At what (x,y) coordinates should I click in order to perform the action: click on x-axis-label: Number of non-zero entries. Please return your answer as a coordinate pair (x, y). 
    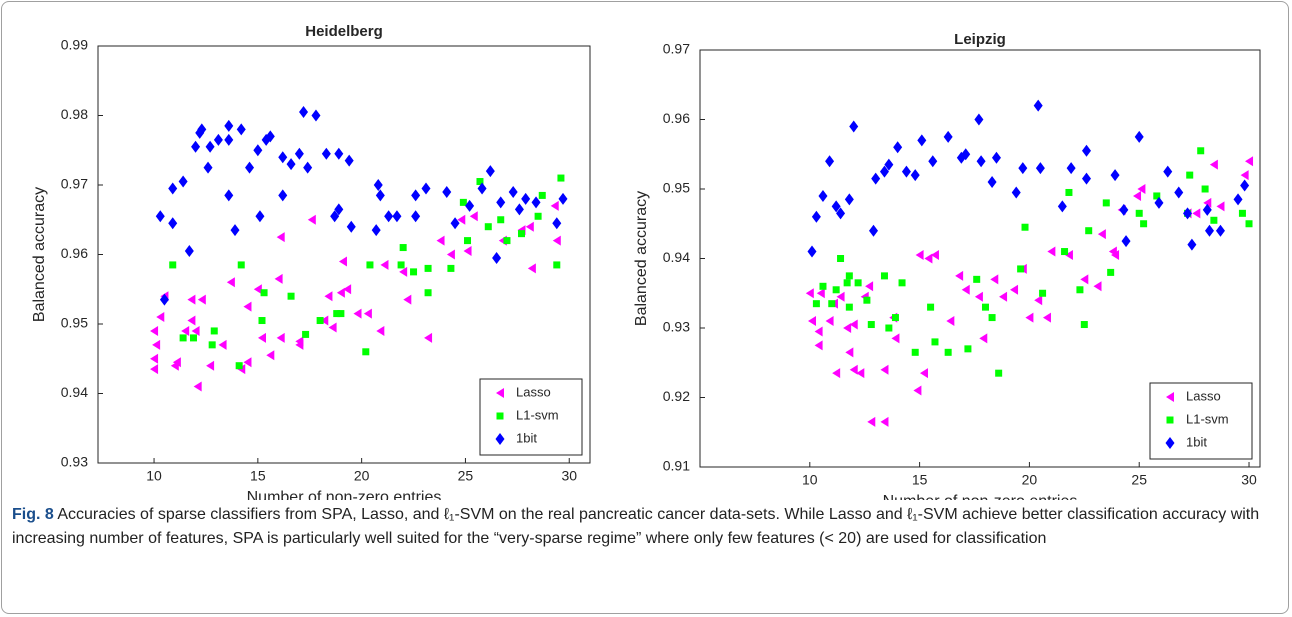
    Looking at the image, I should click on (980, 496).